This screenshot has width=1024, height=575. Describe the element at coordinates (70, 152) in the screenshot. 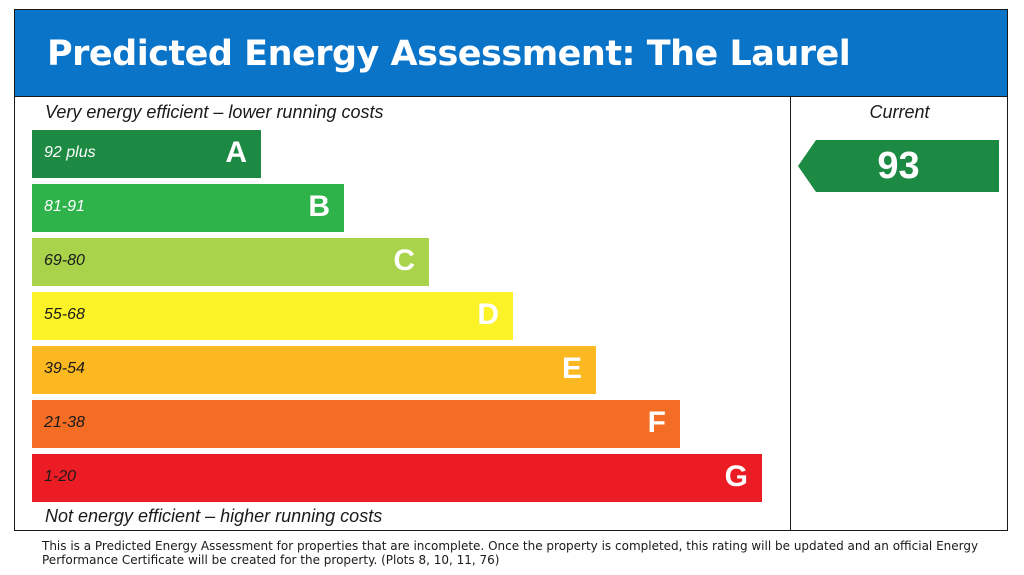

I see `band-range-label: 92 plus` at that location.